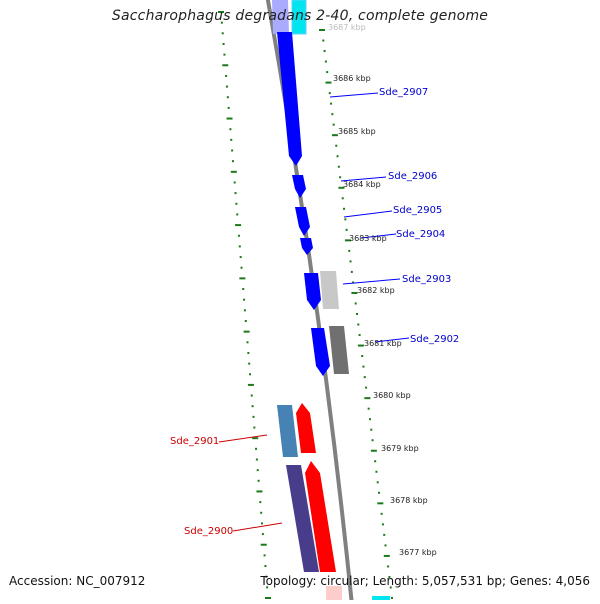 This screenshot has width=600, height=604. What do you see at coordinates (412, 176) in the screenshot?
I see `gene-label-sde-2906: Sde_2906` at bounding box center [412, 176].